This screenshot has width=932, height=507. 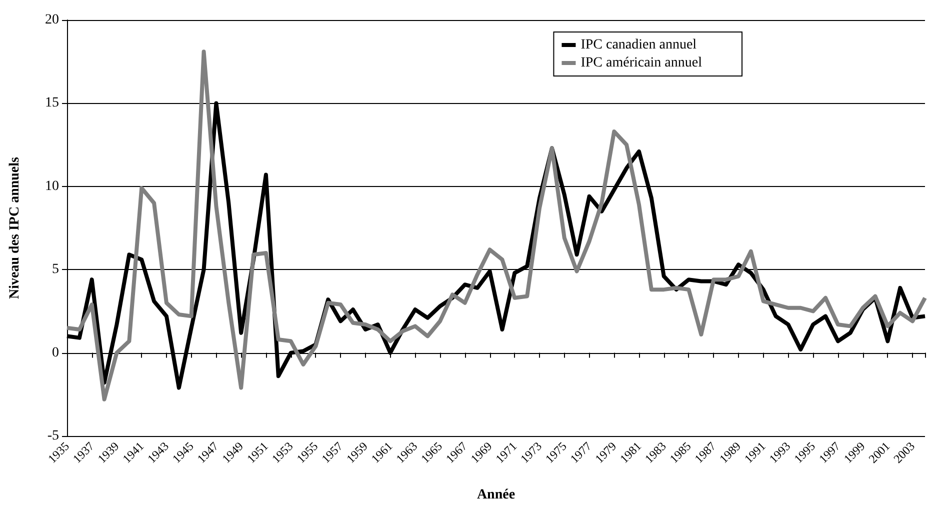 I want to click on x-tick-label: 1951, so click(x=257, y=452).